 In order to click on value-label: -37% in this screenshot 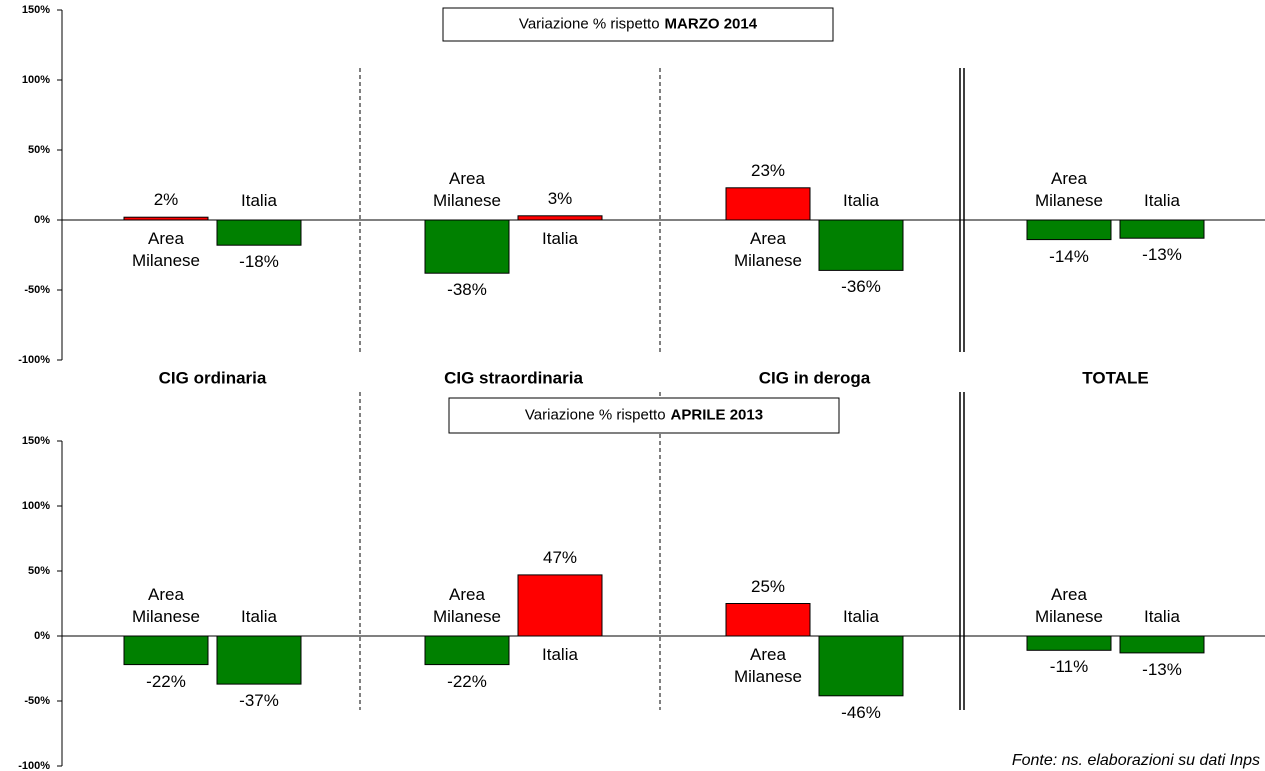, I will do `click(259, 701)`.